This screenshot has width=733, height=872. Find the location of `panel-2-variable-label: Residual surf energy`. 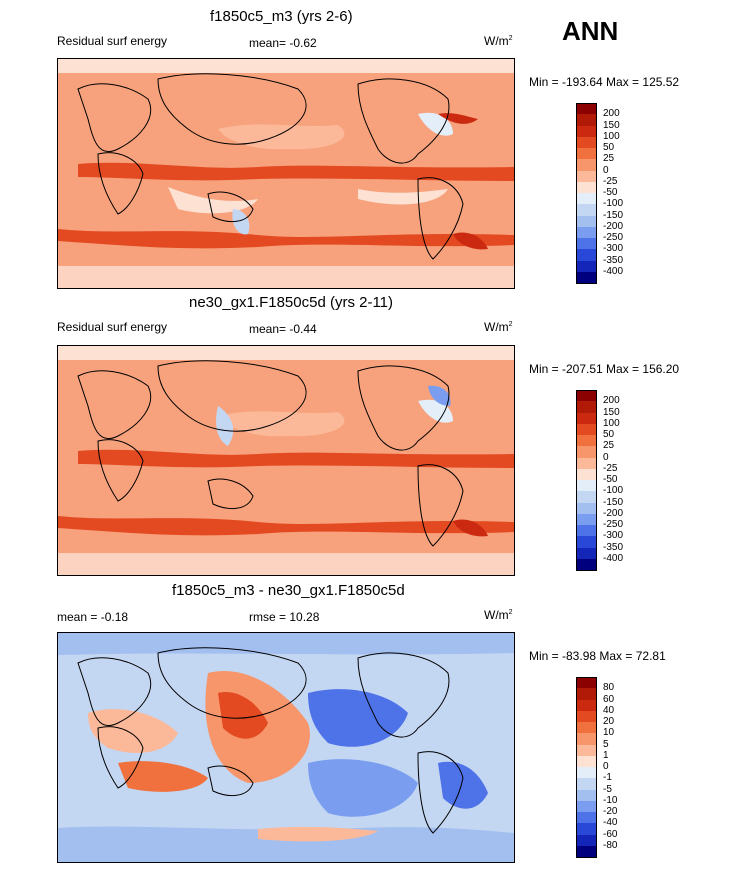

panel-2-variable-label: Residual surf energy is located at coordinates (112, 327).